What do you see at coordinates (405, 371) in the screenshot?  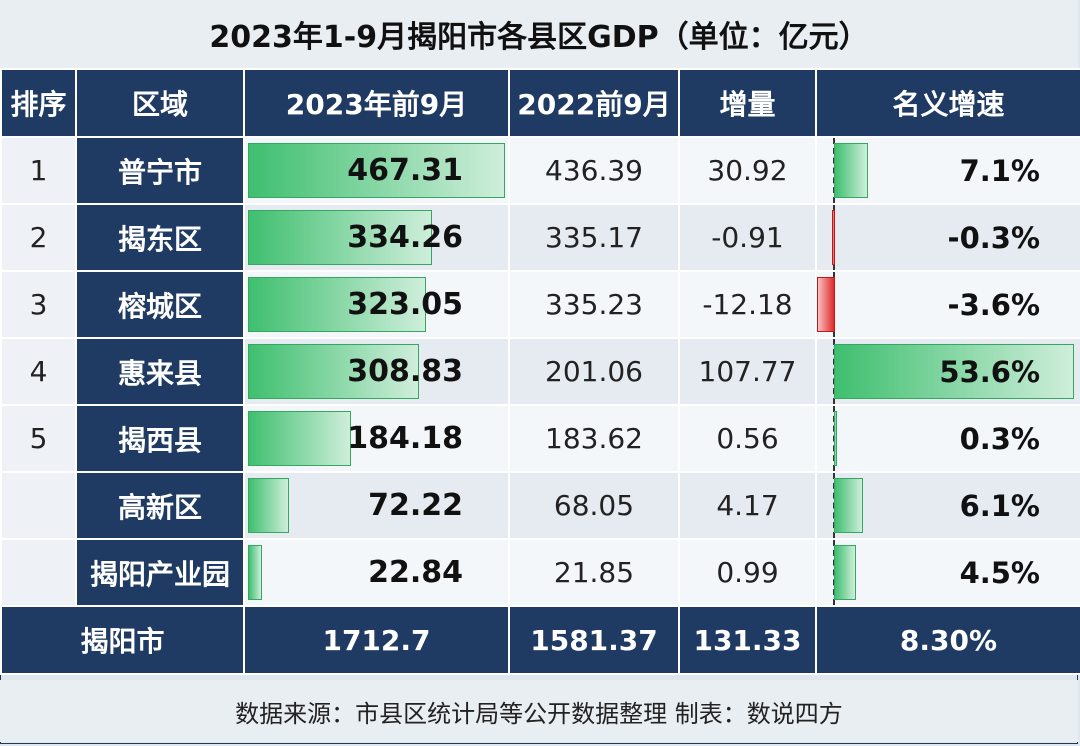 I see `gdp-2023-value: 308.83` at bounding box center [405, 371].